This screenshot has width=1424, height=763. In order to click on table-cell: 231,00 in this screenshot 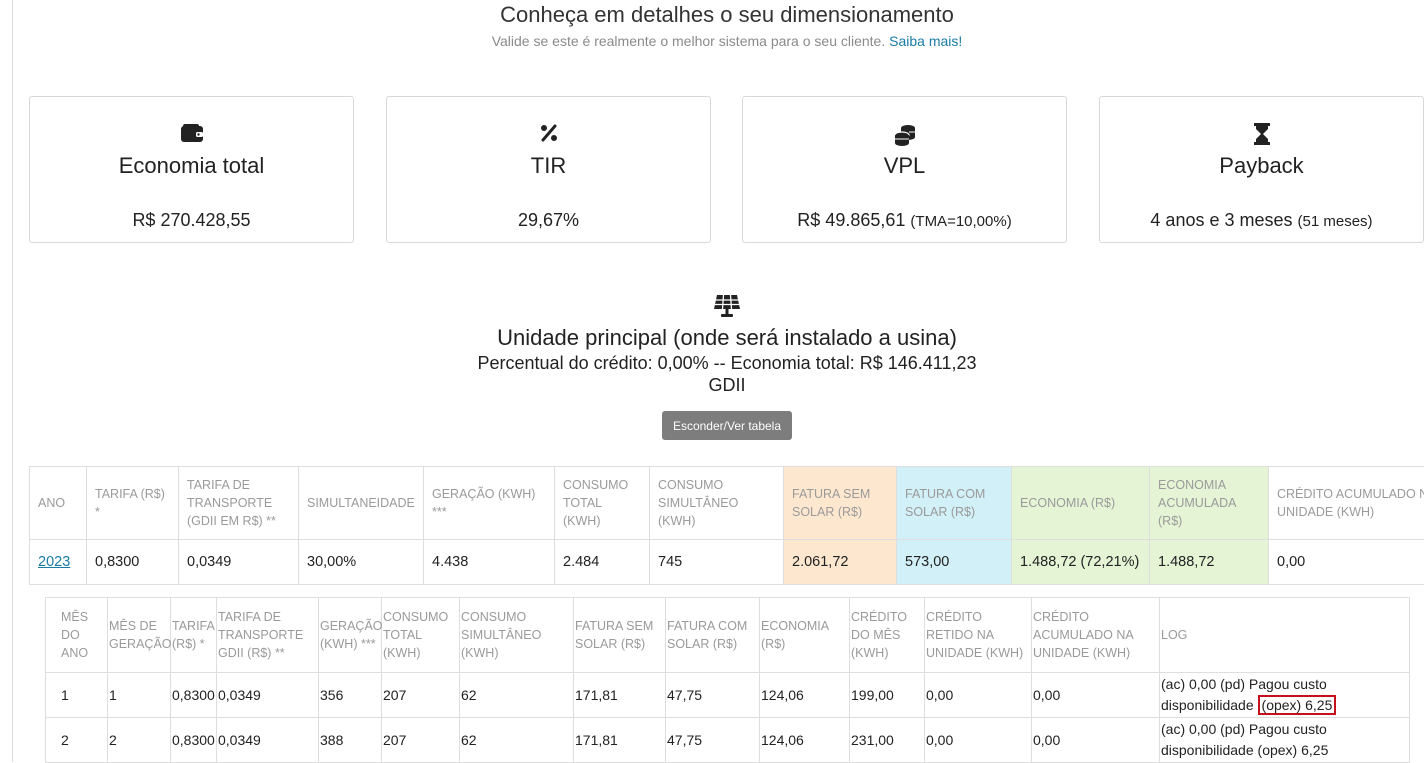, I will do `click(887, 740)`.